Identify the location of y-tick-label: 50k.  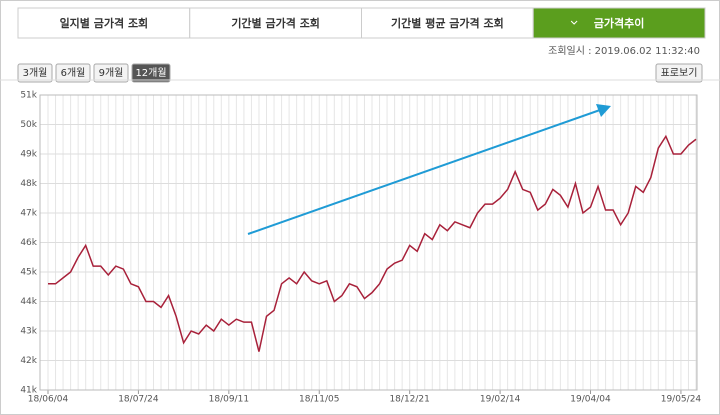
(28, 125).